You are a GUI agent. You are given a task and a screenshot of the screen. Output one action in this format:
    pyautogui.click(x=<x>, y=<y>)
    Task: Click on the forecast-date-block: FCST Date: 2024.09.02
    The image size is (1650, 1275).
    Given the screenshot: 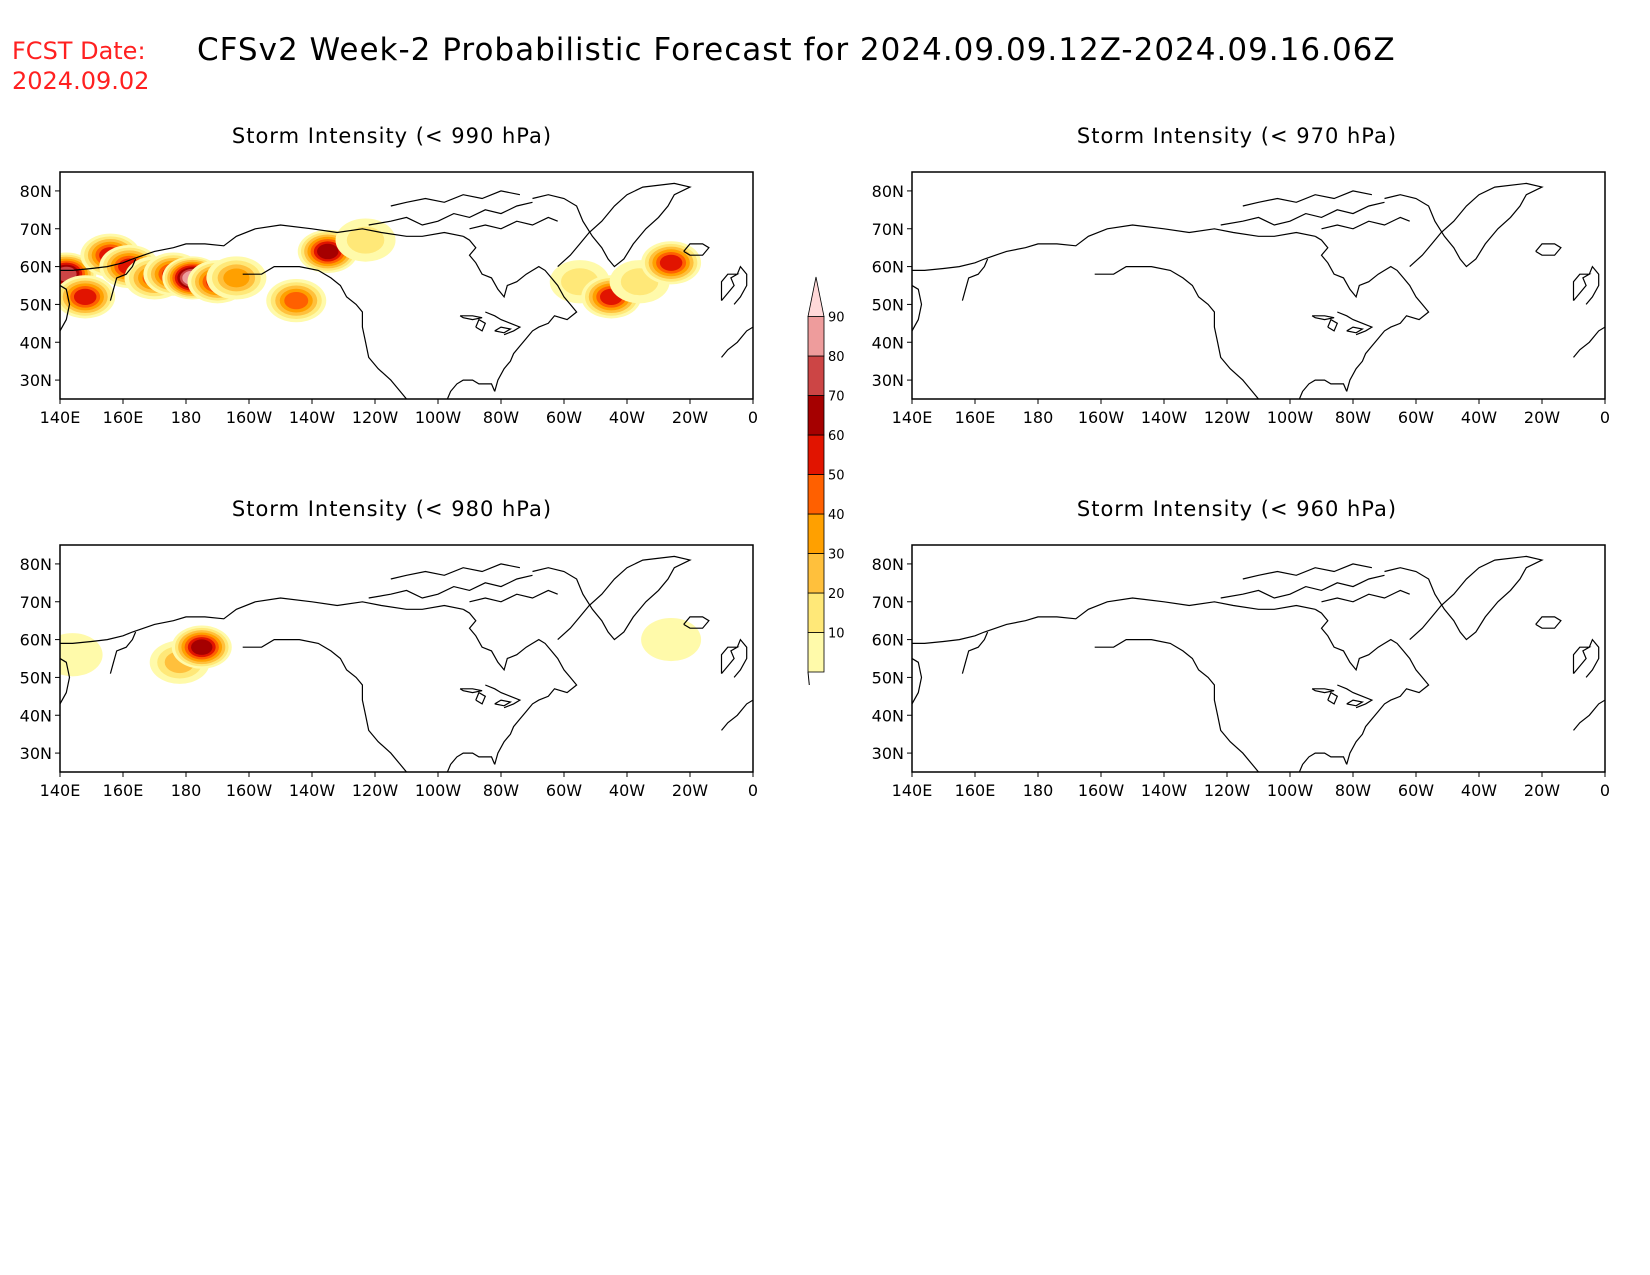 What is the action you would take?
    pyautogui.click(x=80, y=66)
    